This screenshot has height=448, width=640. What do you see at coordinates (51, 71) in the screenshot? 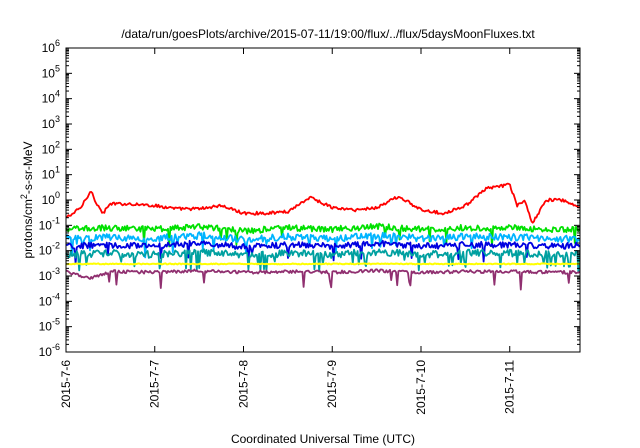
I see `y-tick-label-11: 10⁵` at bounding box center [51, 71].